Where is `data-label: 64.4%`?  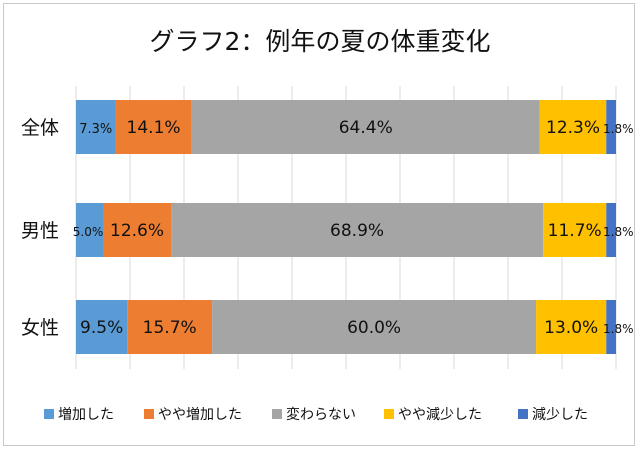
data-label: 64.4% is located at coordinates (366, 128).